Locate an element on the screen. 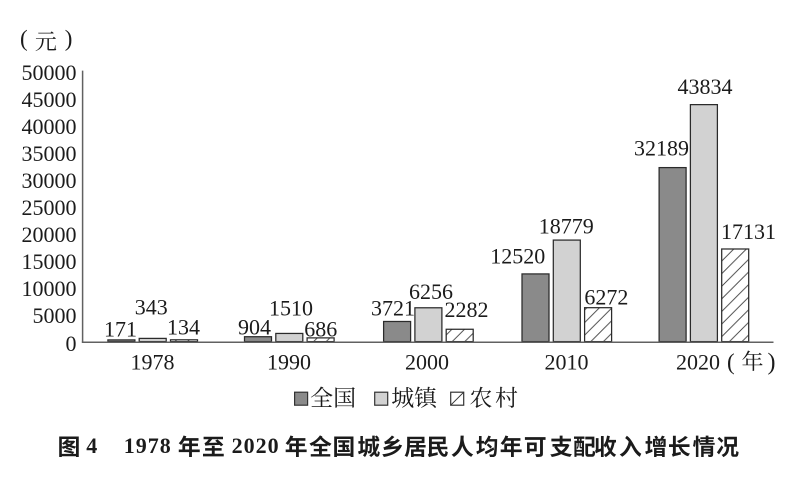 This screenshot has height=494, width=800. svg-text: 15000 is located at coordinates (49, 261).